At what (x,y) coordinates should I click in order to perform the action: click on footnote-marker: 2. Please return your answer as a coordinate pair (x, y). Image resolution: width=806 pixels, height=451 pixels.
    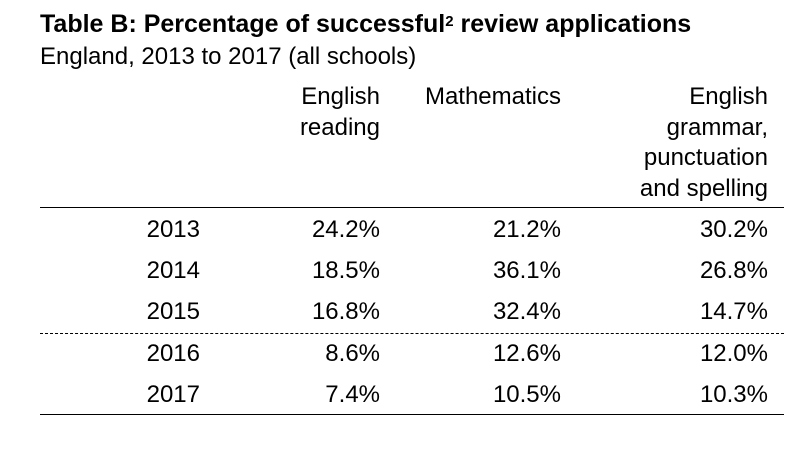
    Looking at the image, I should click on (449, 21).